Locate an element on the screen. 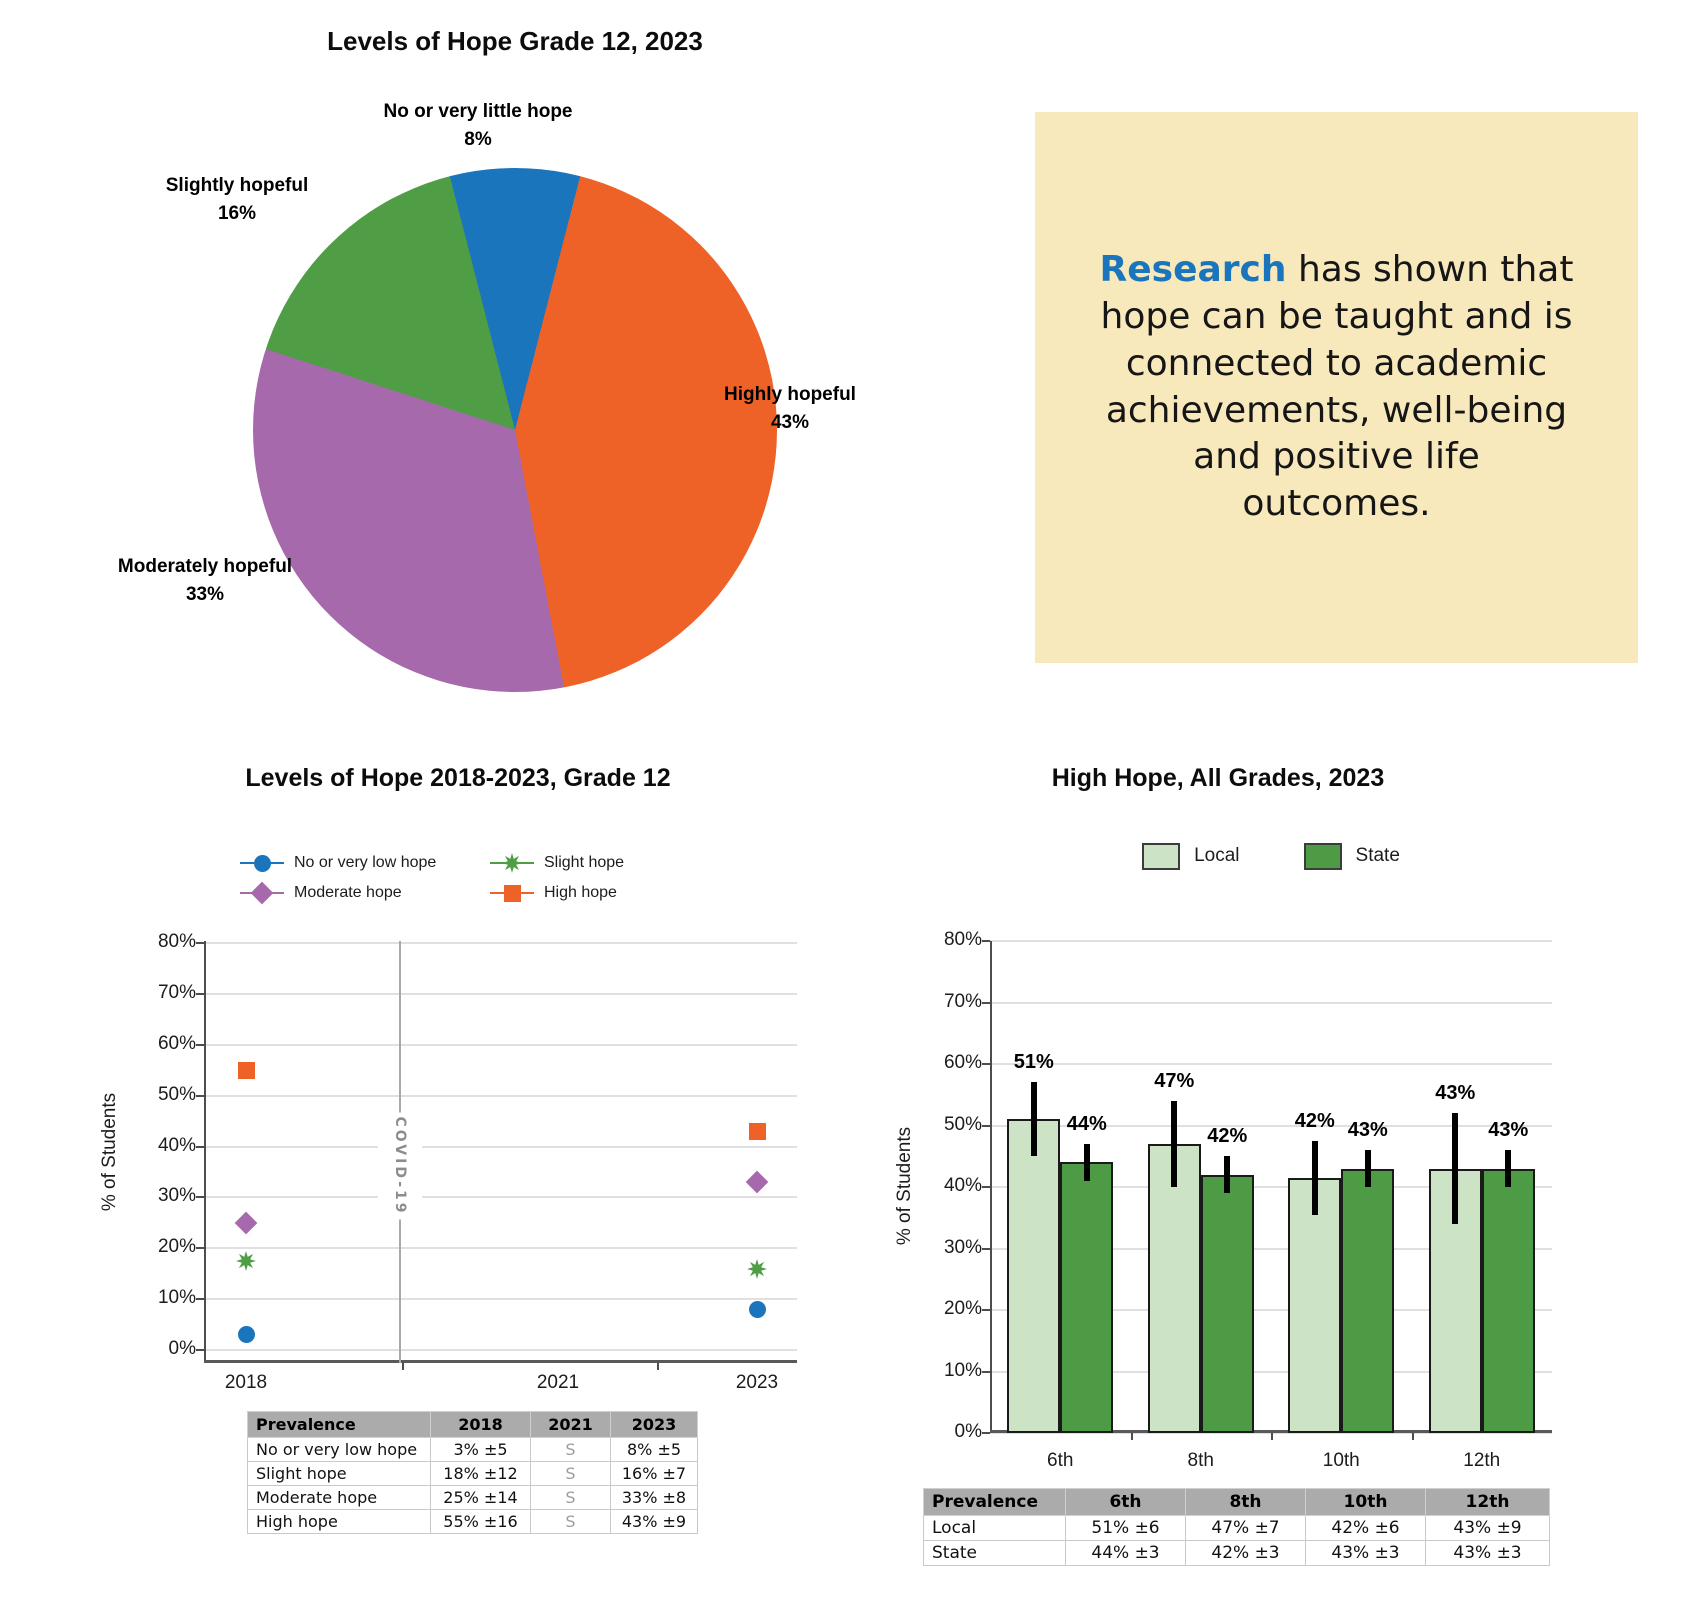  bar-chart-title: High Hope, All Grades, 2023 is located at coordinates (1218, 778).